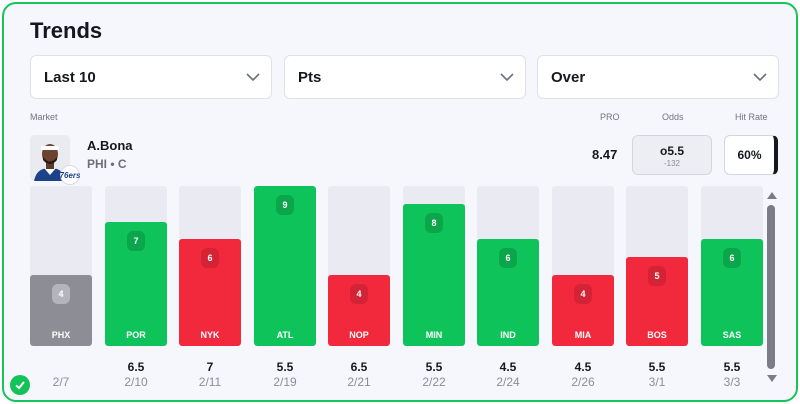 This screenshot has width=800, height=404. What do you see at coordinates (657, 335) in the screenshot?
I see `opponent-label: BOS` at bounding box center [657, 335].